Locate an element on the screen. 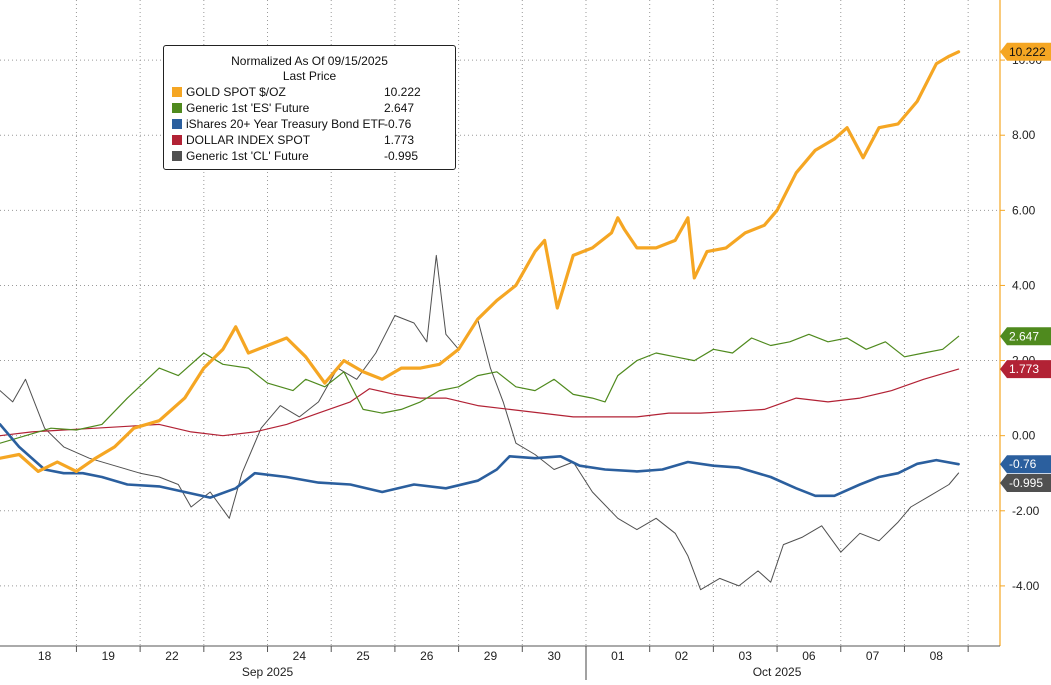 This screenshot has width=1051, height=685. x-tick-label: 06 is located at coordinates (809, 656).